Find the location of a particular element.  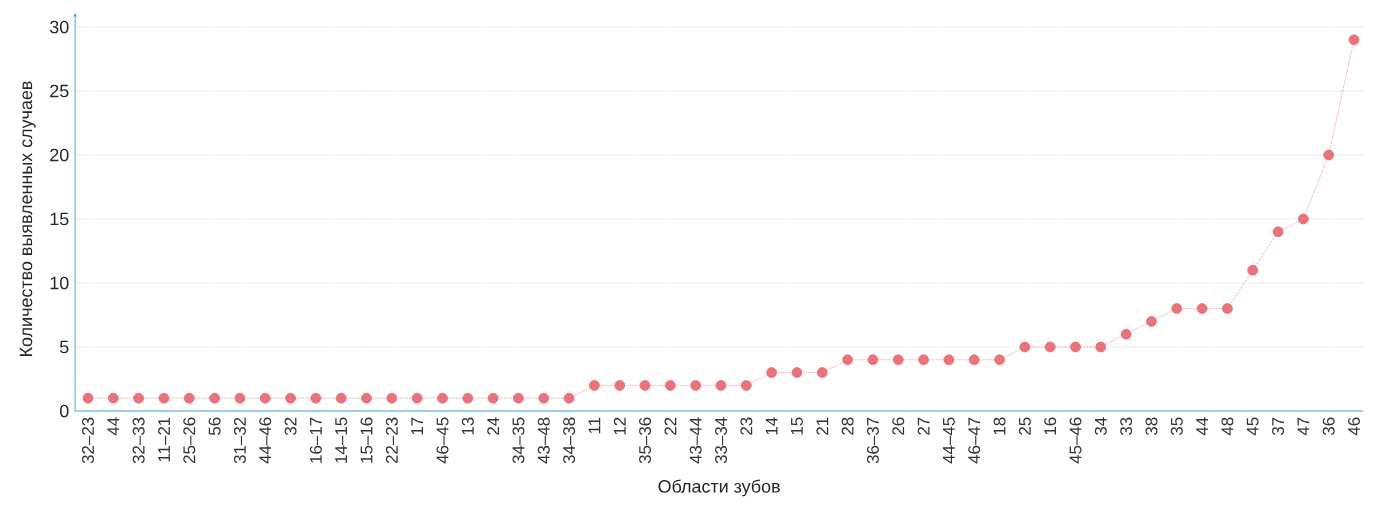

x-tick-label: 36 is located at coordinates (1328, 426).